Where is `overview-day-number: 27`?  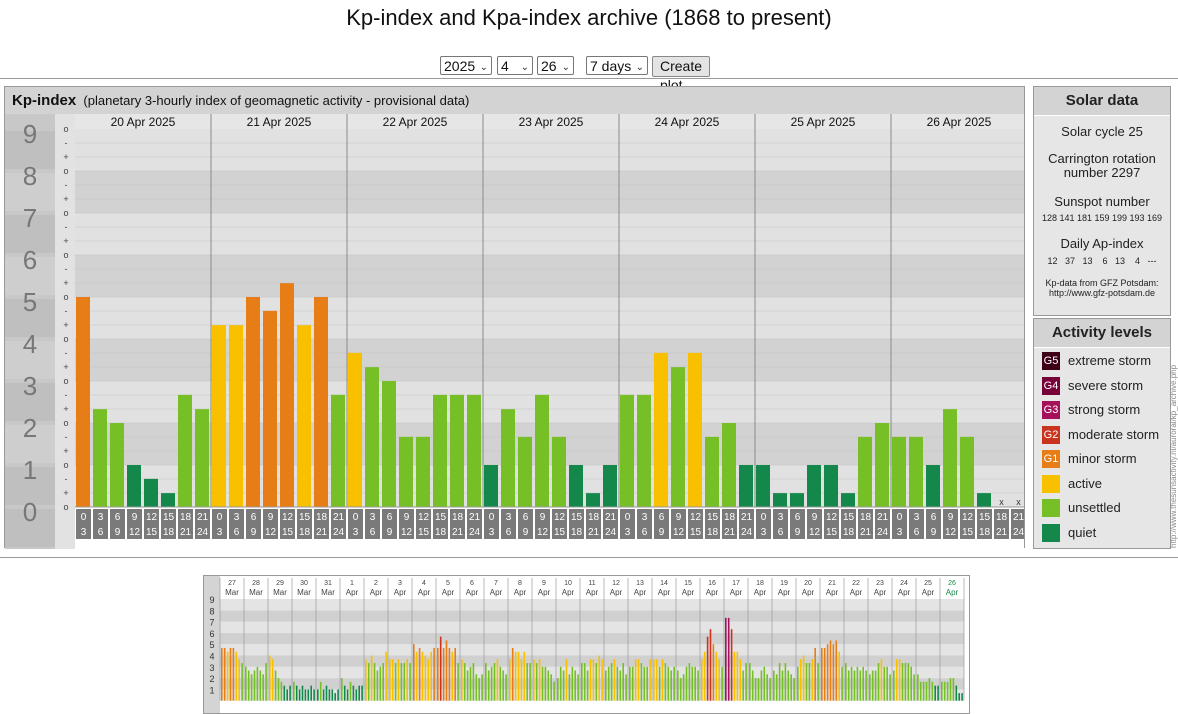
overview-day-number: 27 is located at coordinates (232, 583).